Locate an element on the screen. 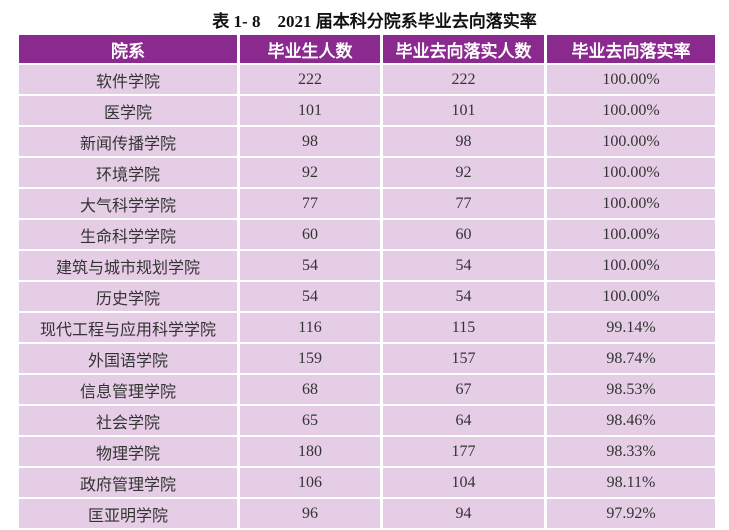 The width and height of the screenshot is (729, 530). header-row: 院系 毕业生人数 毕业去向落实人数 毕业去向落实率 is located at coordinates (367, 49).